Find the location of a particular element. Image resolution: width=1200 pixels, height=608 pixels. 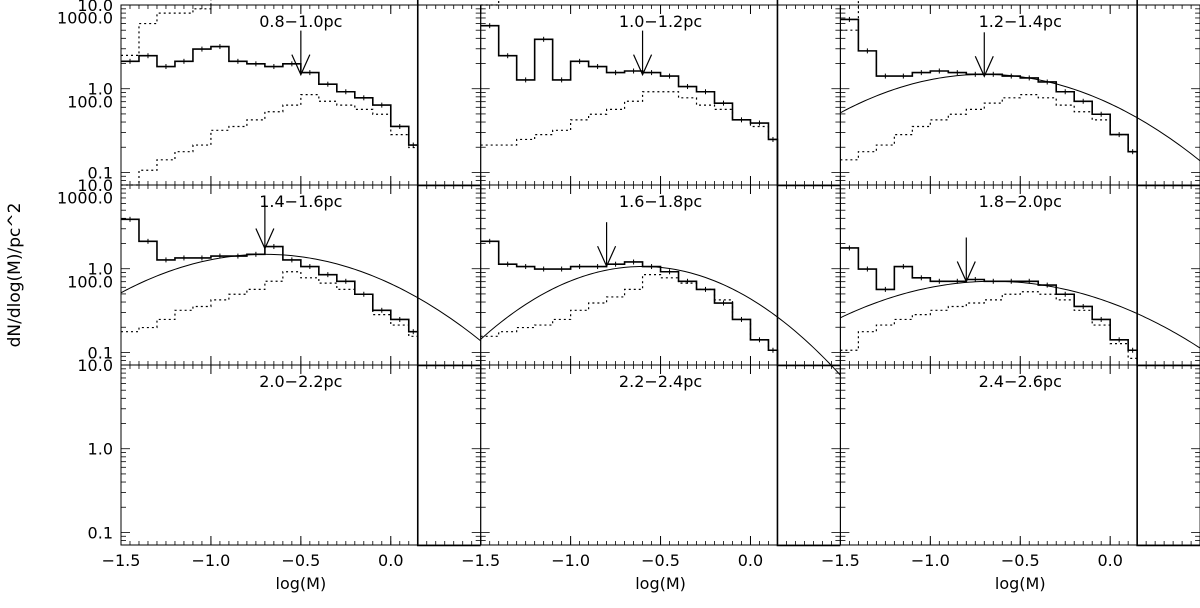

panel-3: 1.2−1.4pc is located at coordinates (1019, 93).